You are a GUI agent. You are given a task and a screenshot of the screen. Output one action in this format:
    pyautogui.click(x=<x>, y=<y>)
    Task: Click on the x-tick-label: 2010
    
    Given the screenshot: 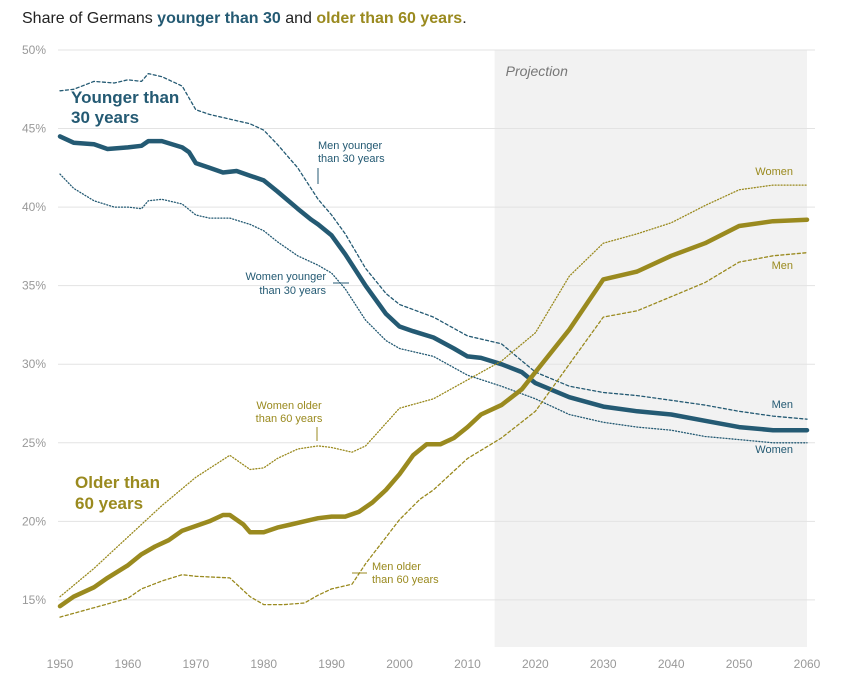 What is the action you would take?
    pyautogui.click(x=467, y=664)
    